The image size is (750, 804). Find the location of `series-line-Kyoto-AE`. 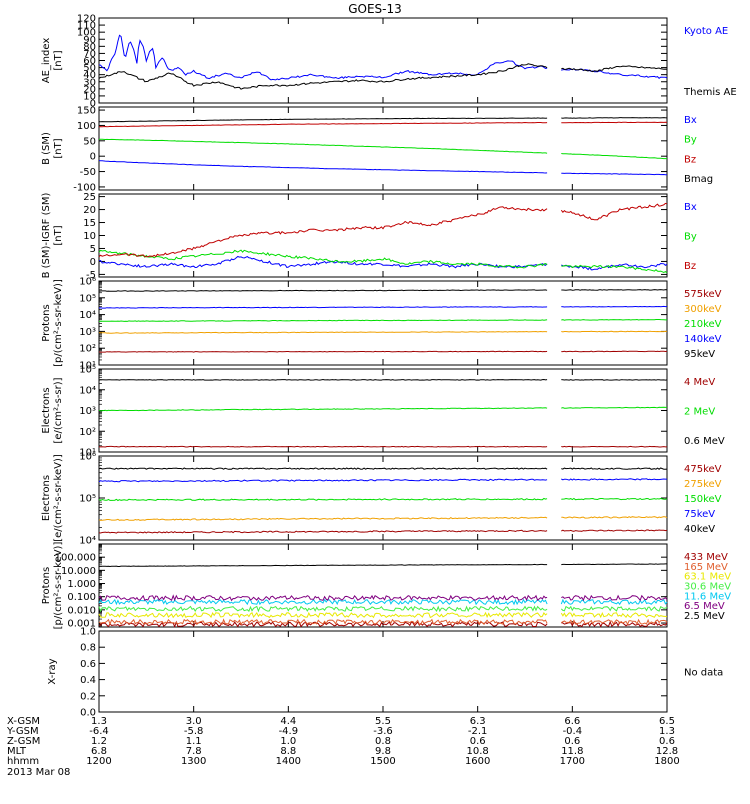

series-line-Kyoto-AE is located at coordinates (383, 57).